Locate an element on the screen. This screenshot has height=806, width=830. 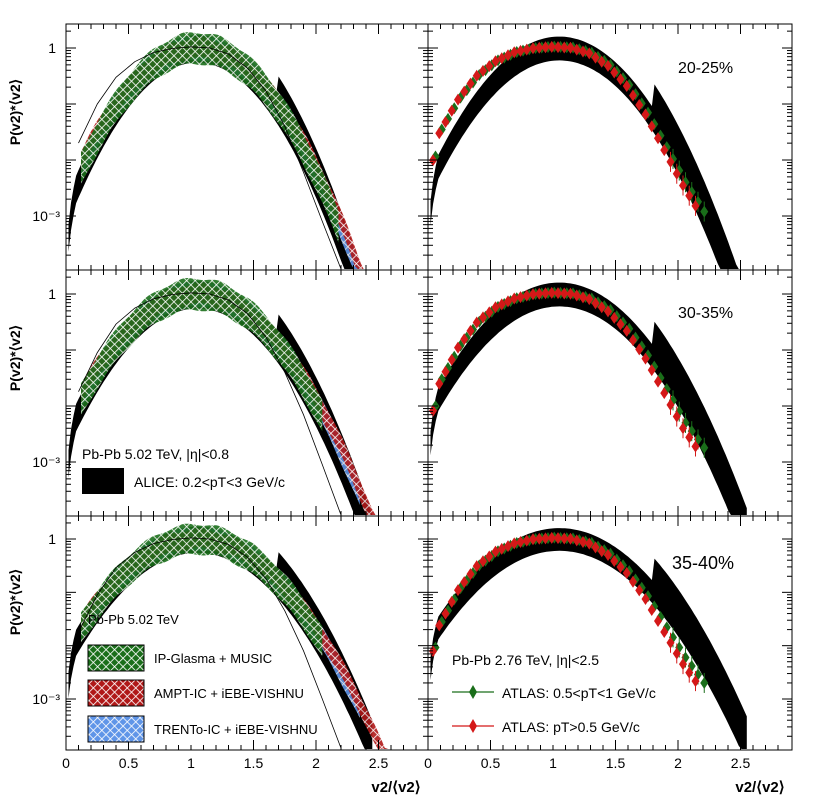
centrality-label-30-35: 30-35% is located at coordinates (705, 313).